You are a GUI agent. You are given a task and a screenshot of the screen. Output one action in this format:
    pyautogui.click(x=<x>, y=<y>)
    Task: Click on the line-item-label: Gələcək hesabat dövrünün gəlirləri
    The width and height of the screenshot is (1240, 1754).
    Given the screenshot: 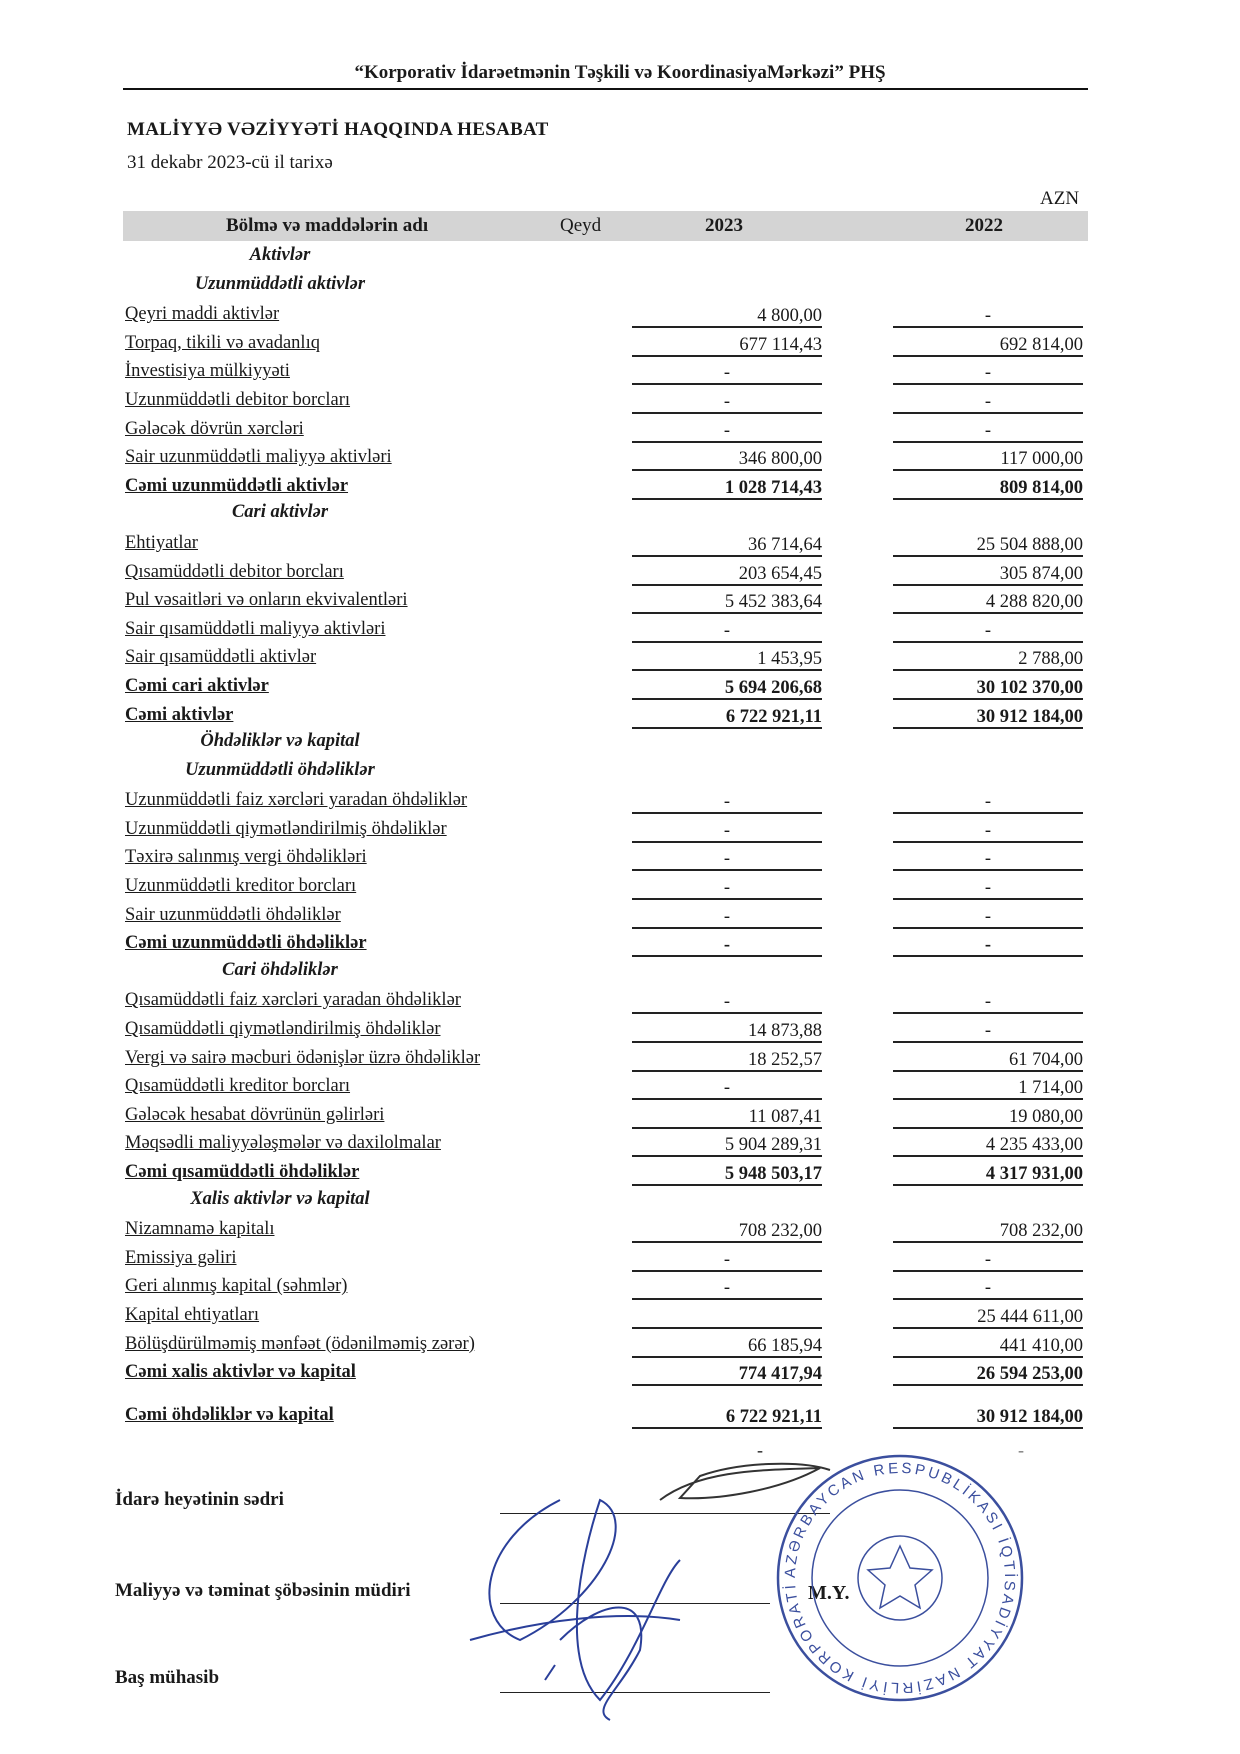 What is the action you would take?
    pyautogui.click(x=255, y=1114)
    